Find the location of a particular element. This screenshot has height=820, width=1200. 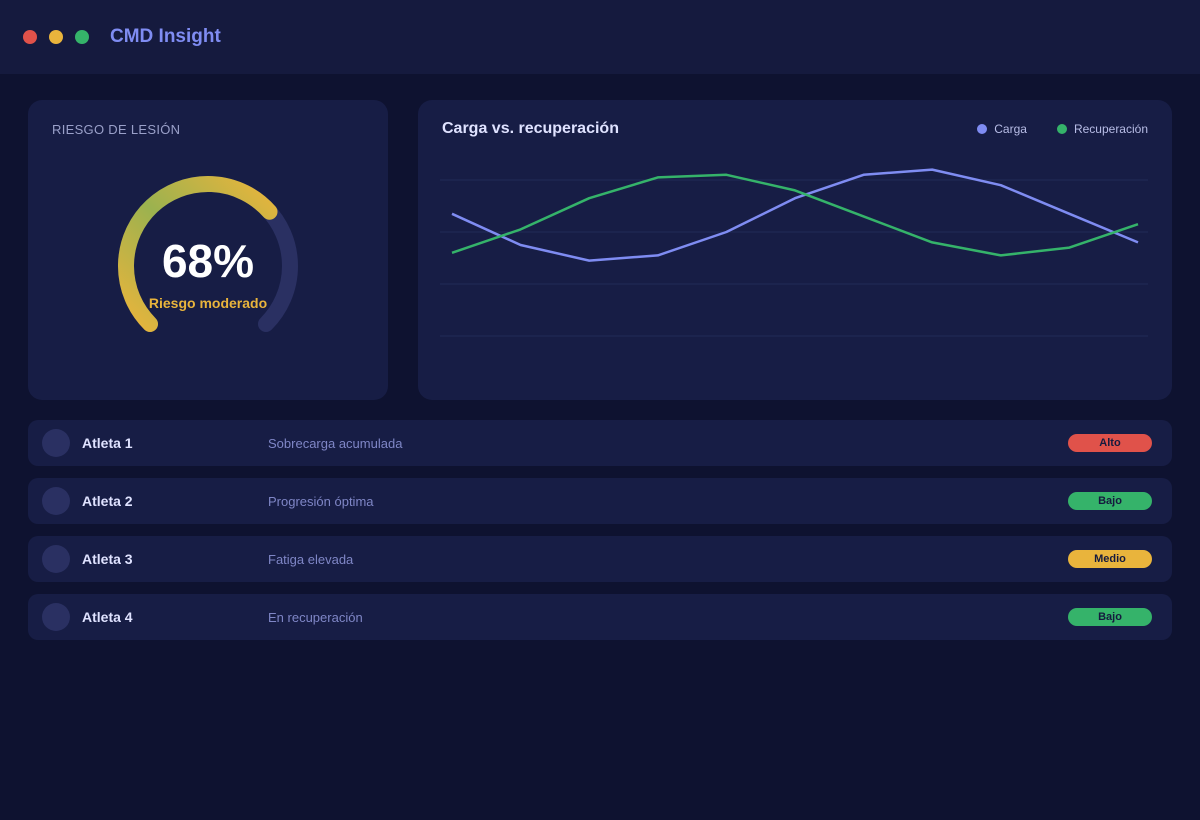

legend-swatch-carga is located at coordinates (982, 129).